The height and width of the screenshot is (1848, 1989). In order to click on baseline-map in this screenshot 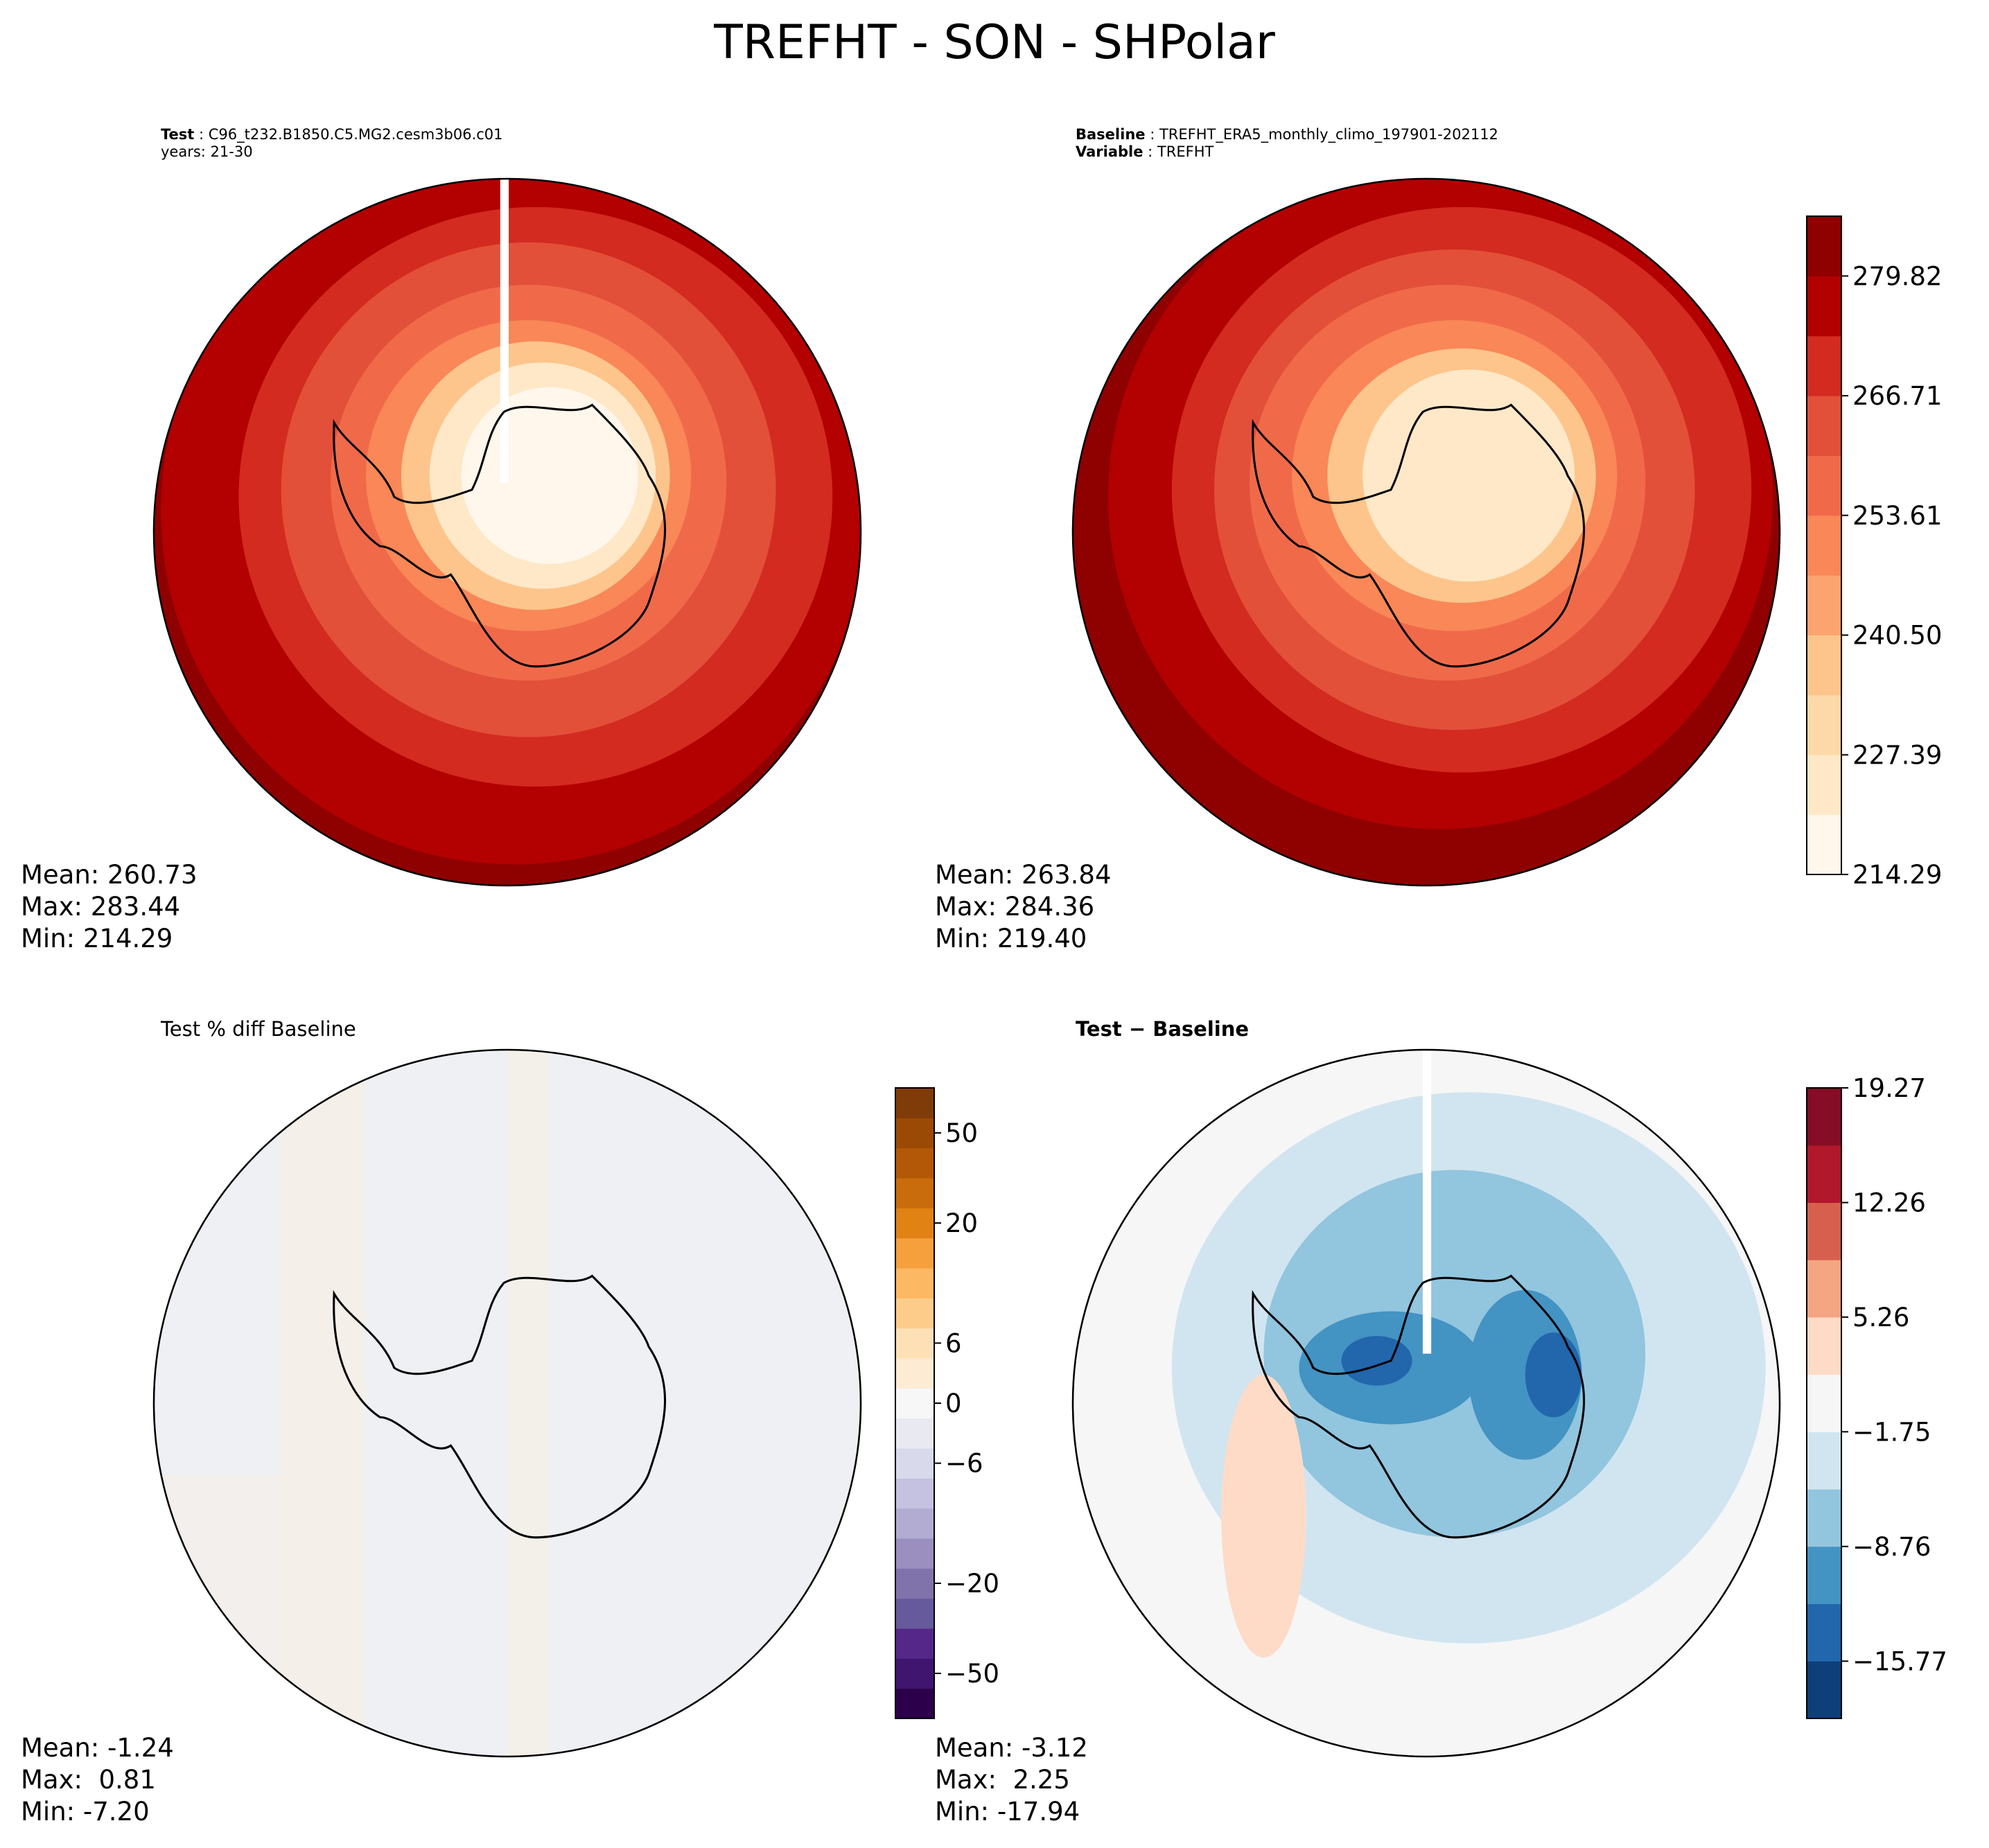, I will do `click(1426, 532)`.